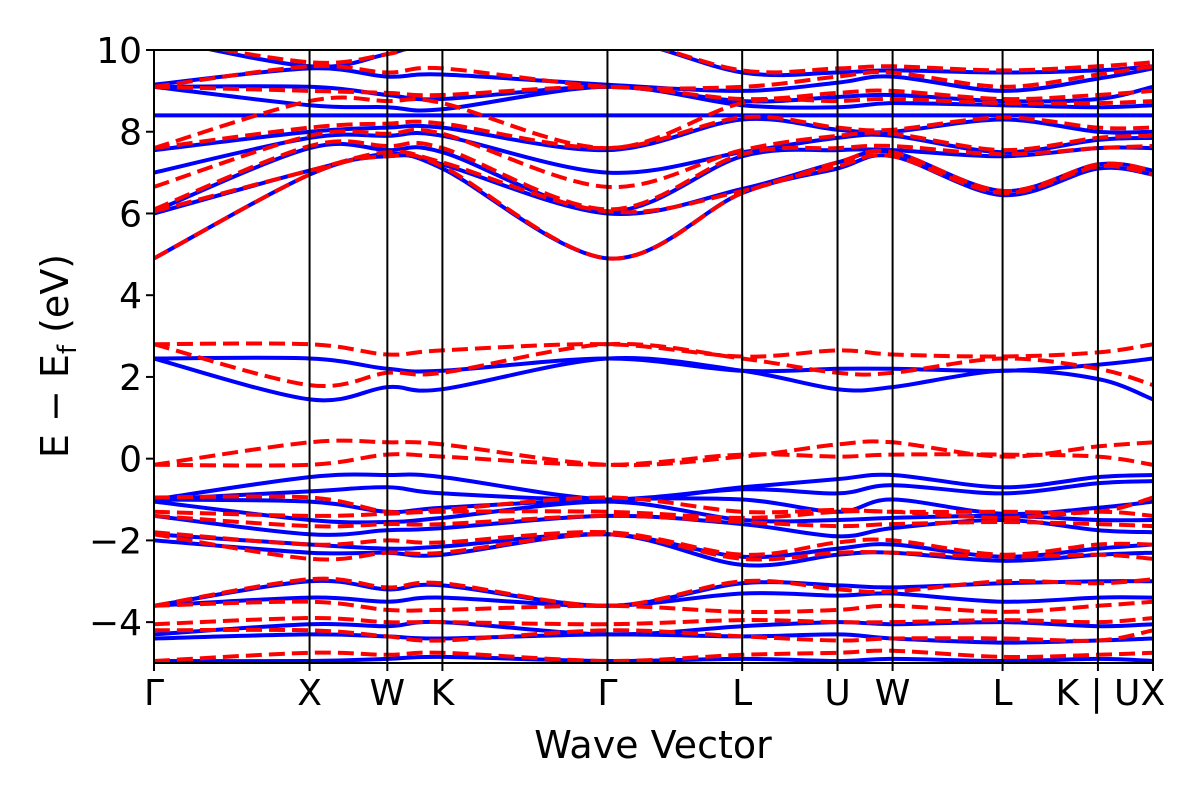 Image resolution: width=1200 pixels, height=800 pixels. Describe the element at coordinates (443, 693) in the screenshot. I see `x-tick-label: K` at that location.